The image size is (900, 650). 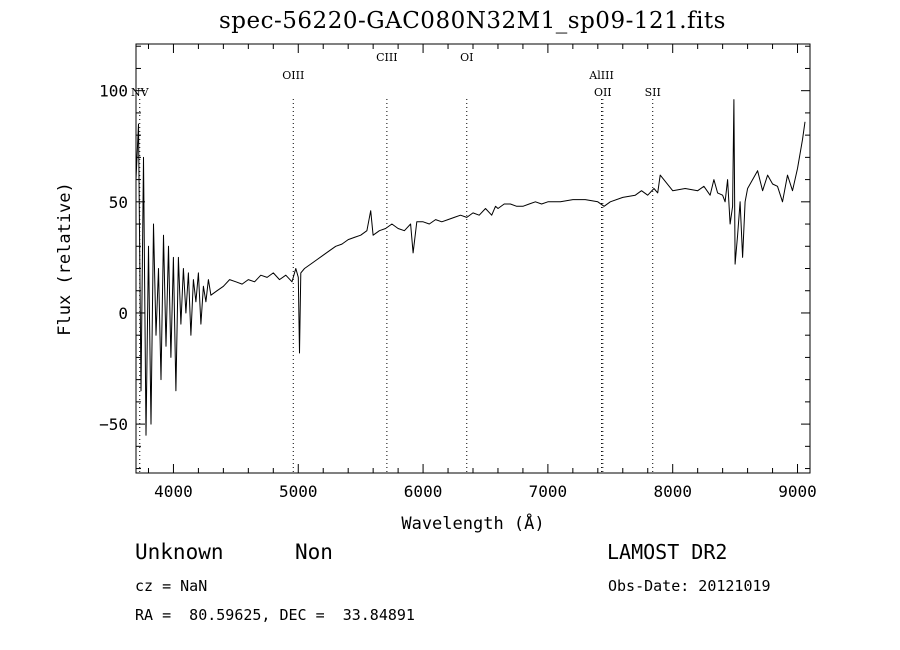 I want to click on line-label-ciii: CIII, so click(x=386, y=57).